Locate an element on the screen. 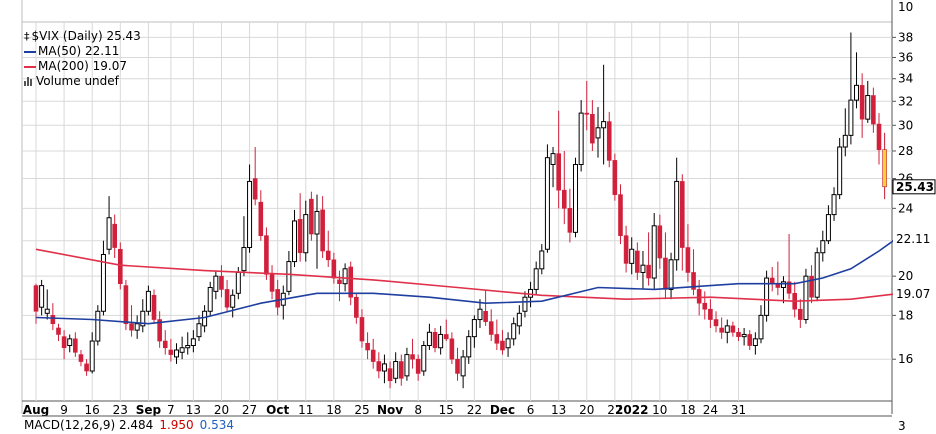 The image size is (936, 434). legend-row-main: ‡ $VIX (Daily) 25.43 is located at coordinates (82, 36).